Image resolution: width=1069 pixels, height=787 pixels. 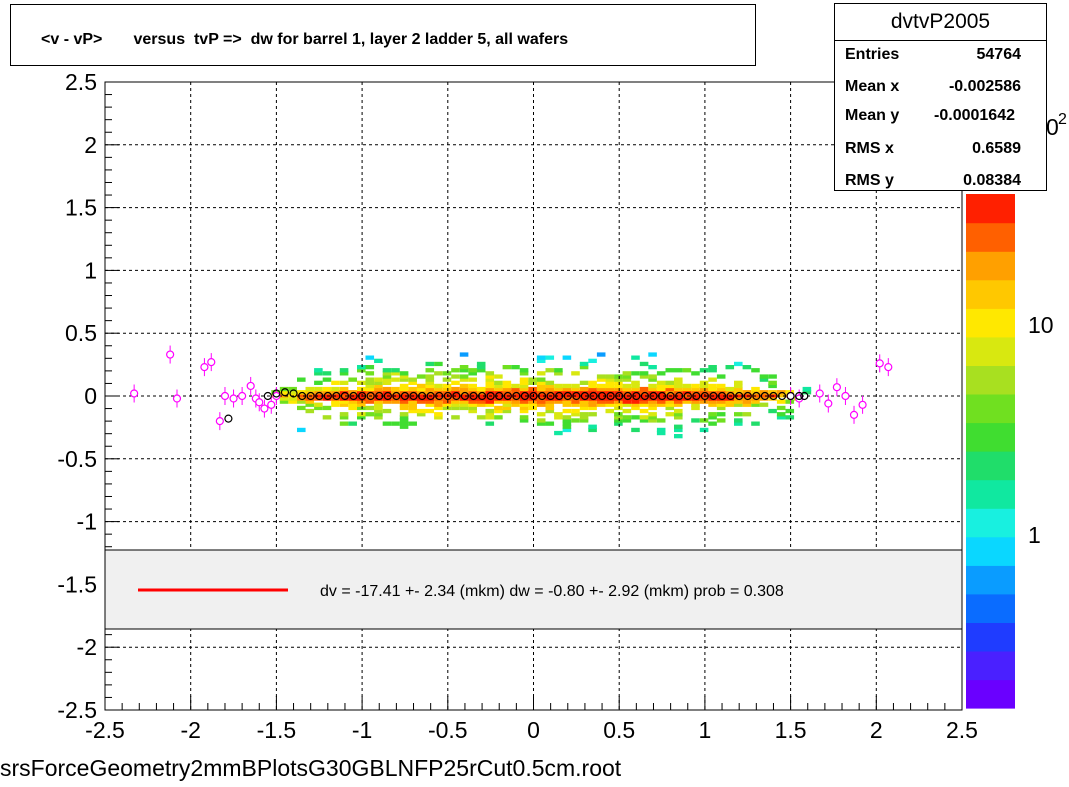 I want to click on heatmap-cells, so click(x=541, y=395).